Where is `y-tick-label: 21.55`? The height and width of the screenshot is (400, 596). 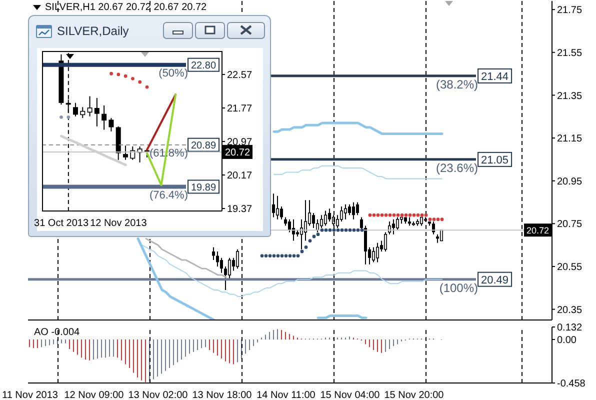 y-tick-label: 21.55 is located at coordinates (569, 53).